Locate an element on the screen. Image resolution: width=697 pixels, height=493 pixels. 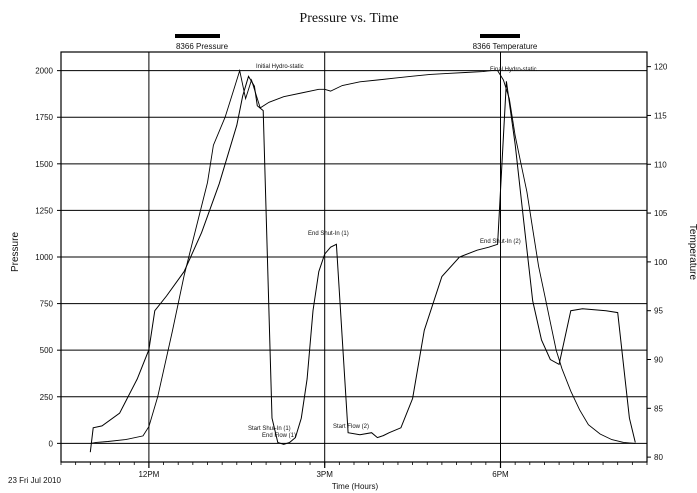
y-tick-label-left: 1000 is located at coordinates (44, 257).